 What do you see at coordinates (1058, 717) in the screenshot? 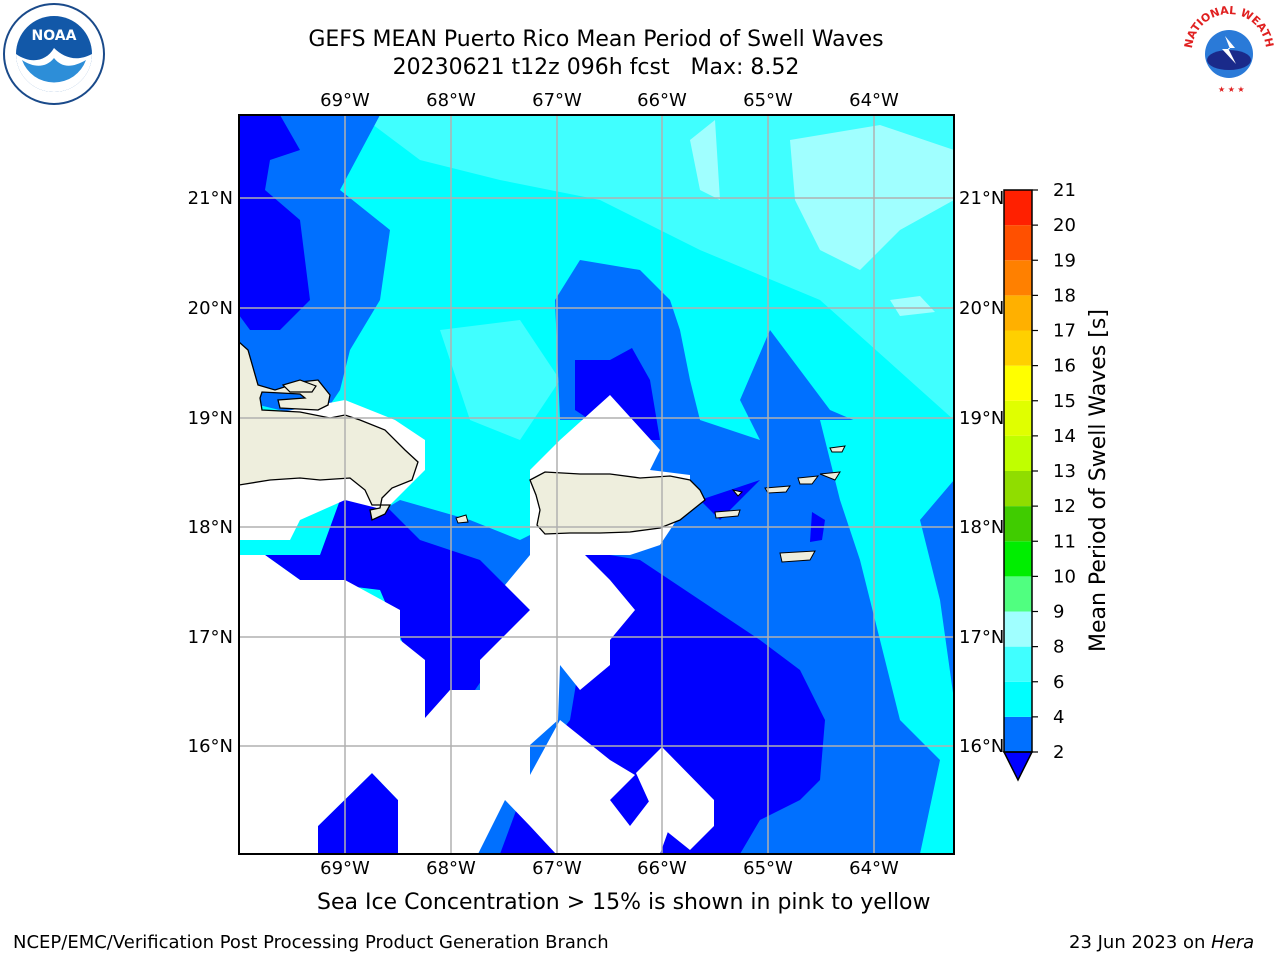
I see `colorbar-tick-label: 4` at bounding box center [1058, 717].